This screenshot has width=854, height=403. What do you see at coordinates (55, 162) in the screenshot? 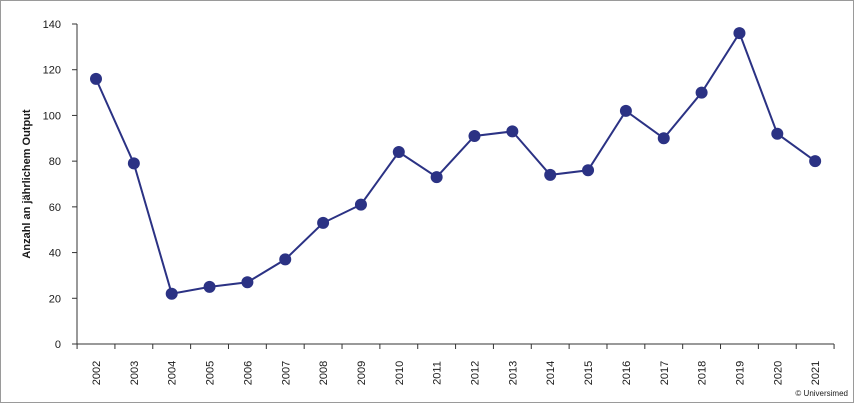
I see `y-tick-label: 80` at bounding box center [55, 162].